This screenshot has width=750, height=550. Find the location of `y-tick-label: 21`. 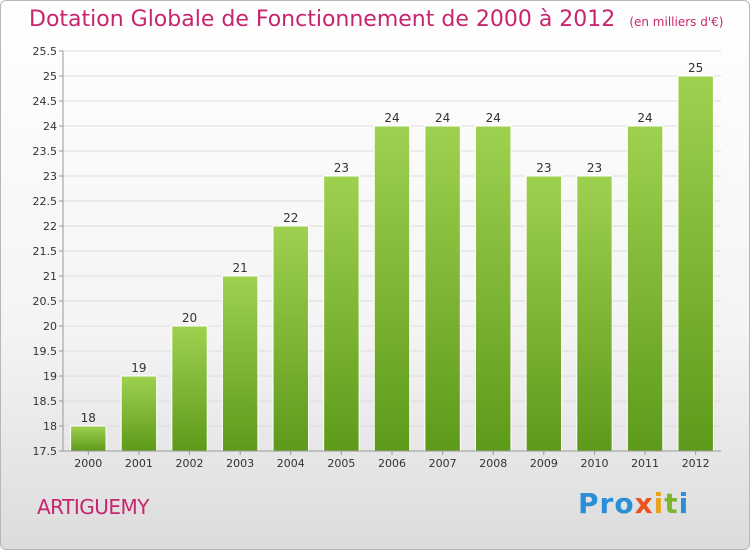

y-tick-label: 21 is located at coordinates (50, 276).